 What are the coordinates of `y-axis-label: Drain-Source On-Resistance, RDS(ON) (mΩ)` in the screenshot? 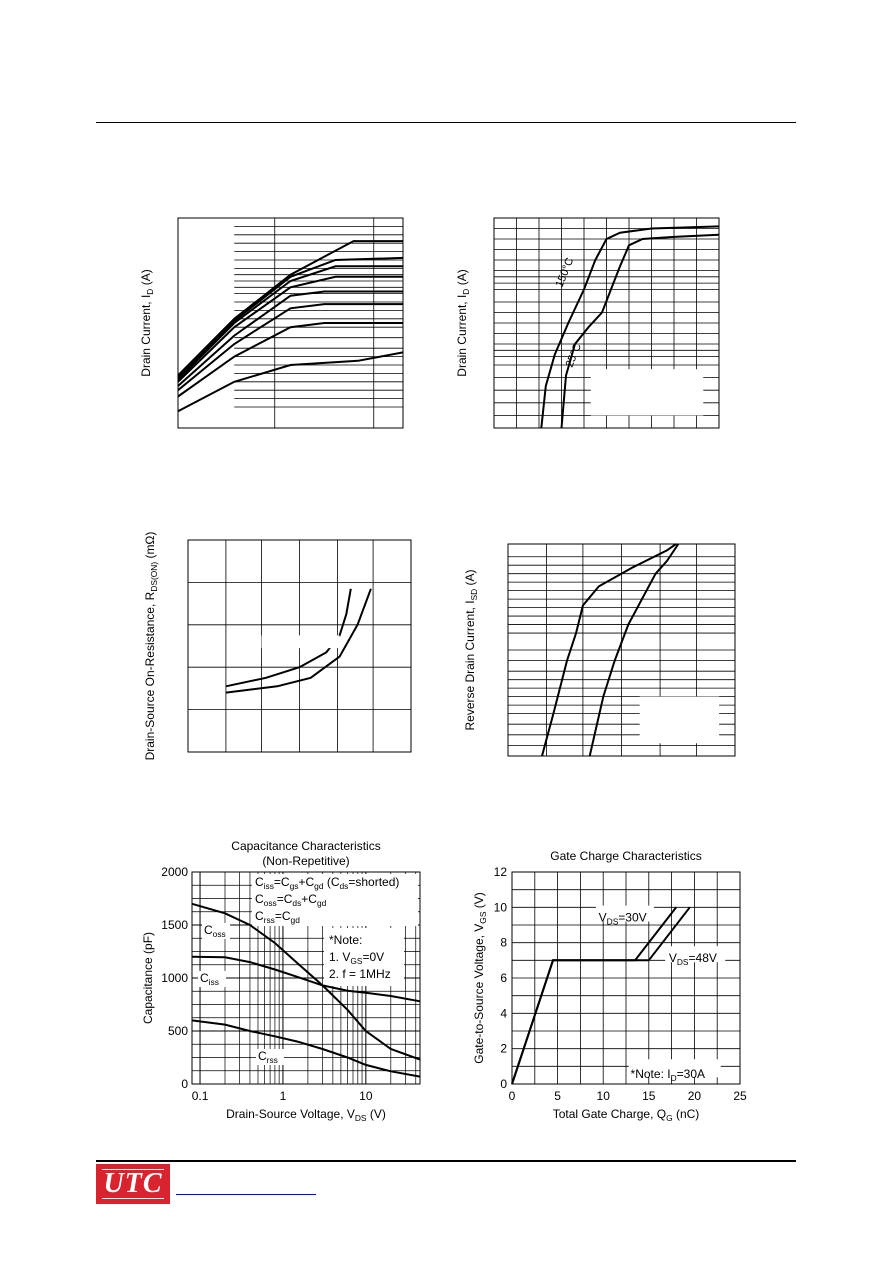 It's located at (151, 646).